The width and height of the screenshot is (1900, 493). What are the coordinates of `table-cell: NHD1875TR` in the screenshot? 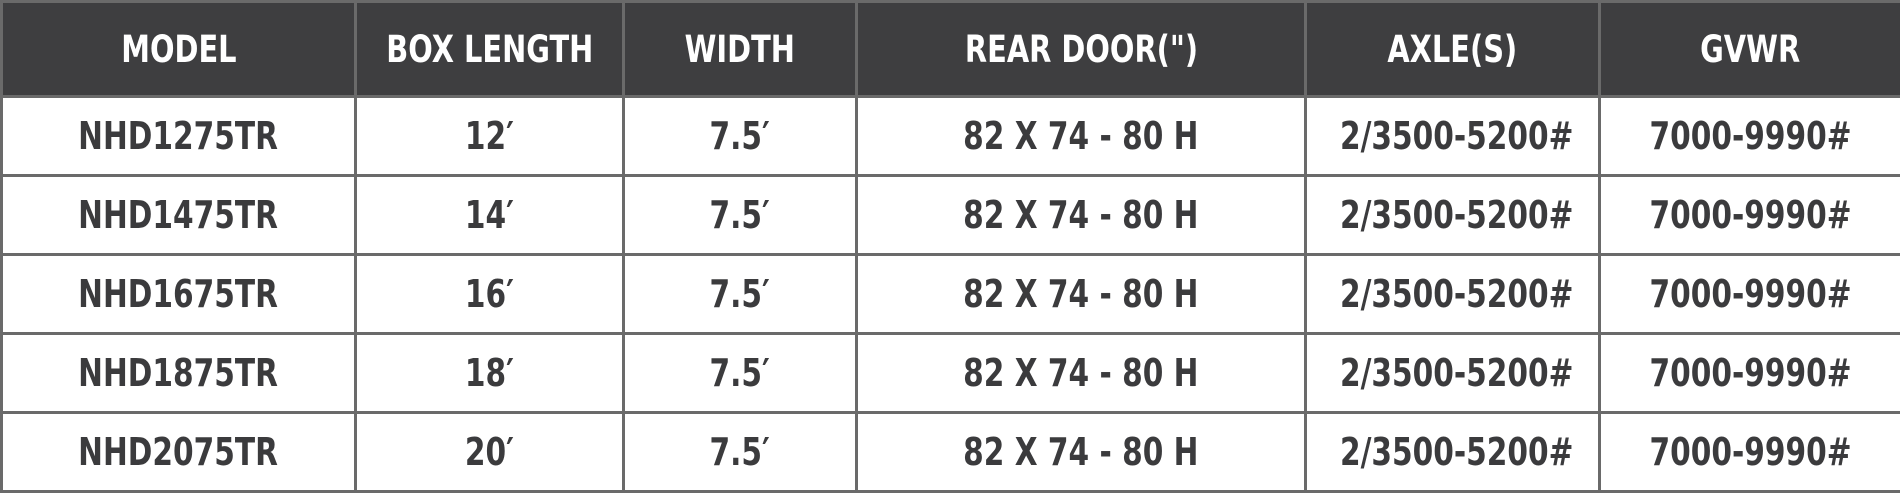 It's located at (179, 373).